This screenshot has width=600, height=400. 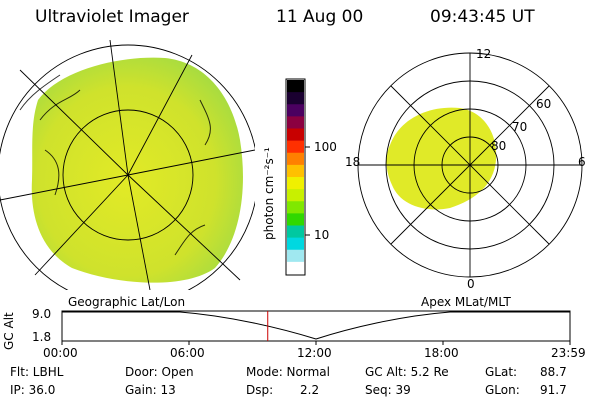 I want to click on lat-label-60: 60, so click(x=544, y=104).